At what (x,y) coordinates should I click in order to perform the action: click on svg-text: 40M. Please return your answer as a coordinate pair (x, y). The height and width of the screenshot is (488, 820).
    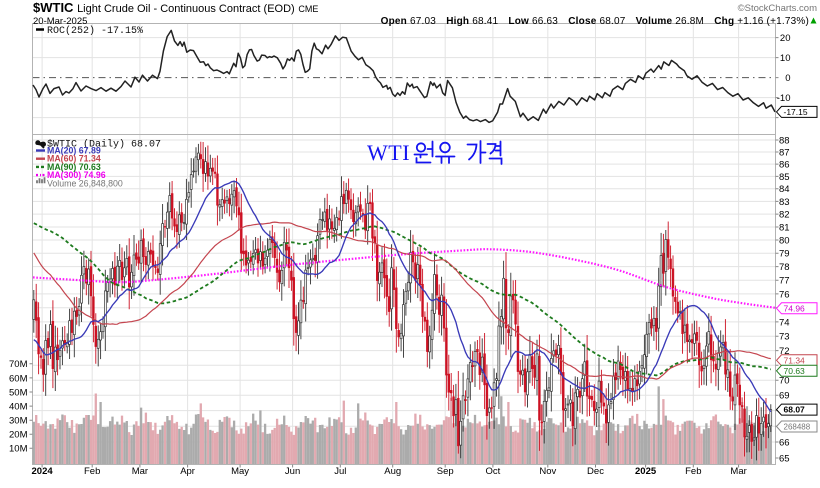
    Looking at the image, I should click on (18, 407).